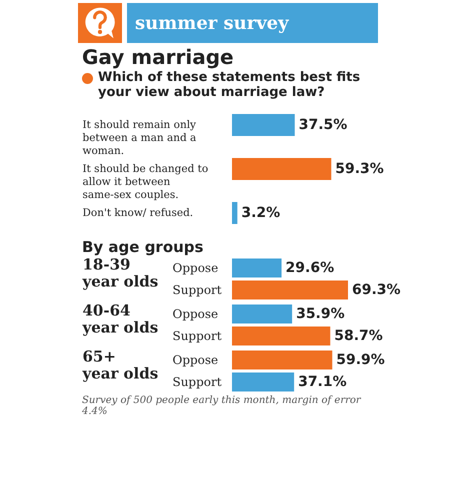  Describe the element at coordinates (322, 382) in the screenshot. I see `data-label: 37.1%` at that location.